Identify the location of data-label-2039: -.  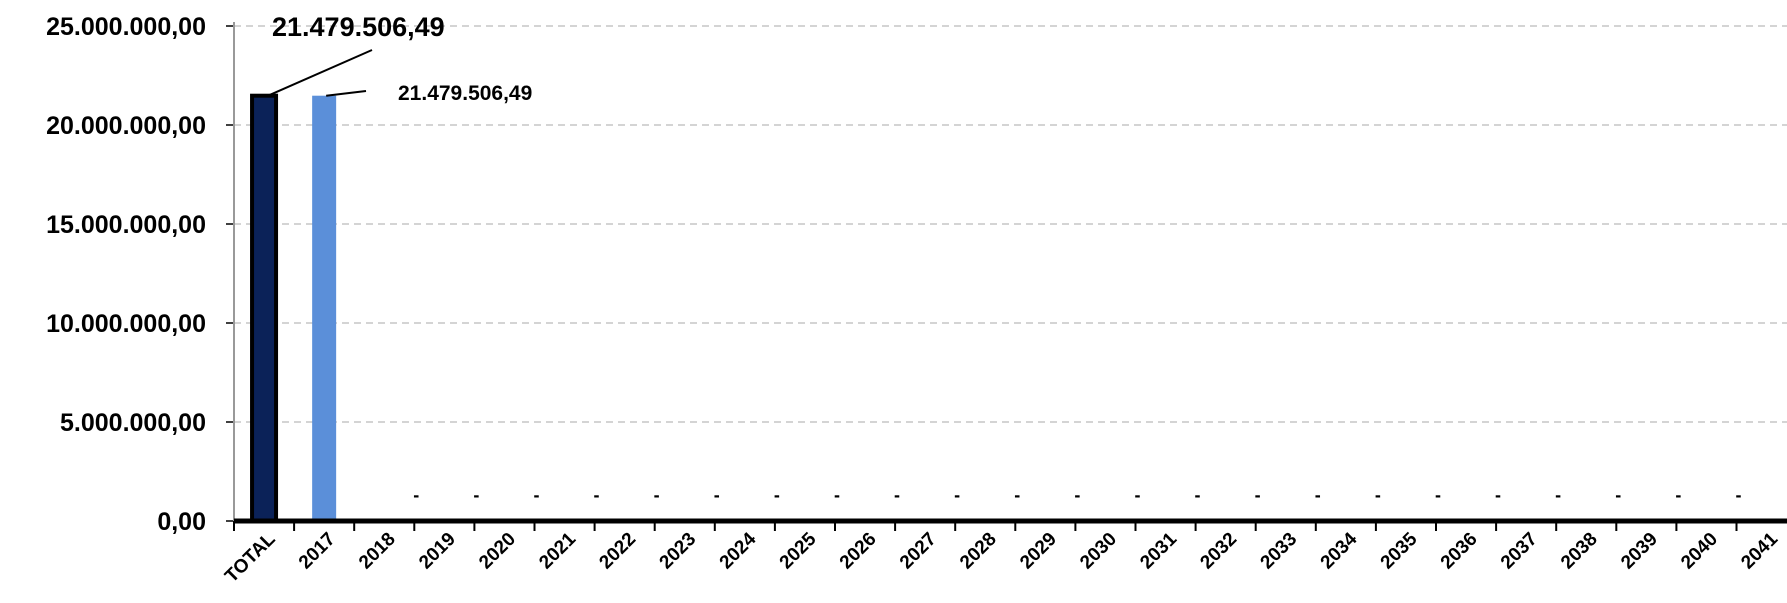
(1678, 495).